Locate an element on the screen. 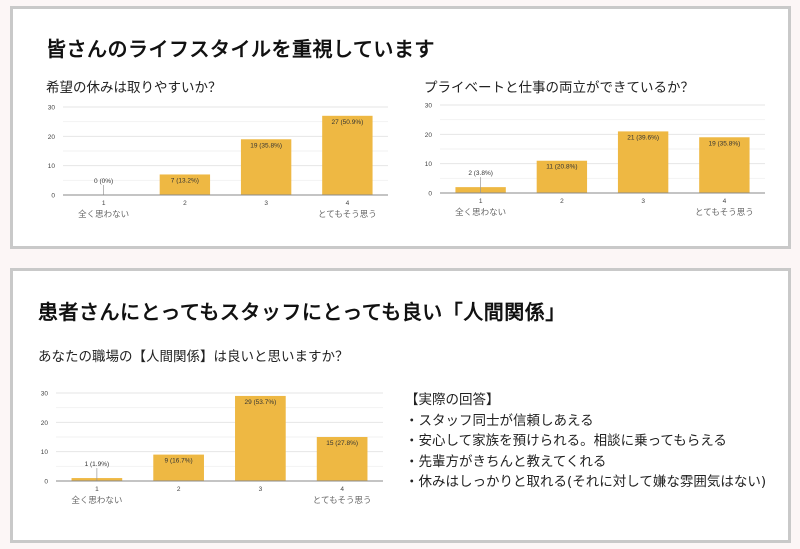 This screenshot has height=549, width=800. answers-heading: 【実際の回答】 is located at coordinates (452, 400).